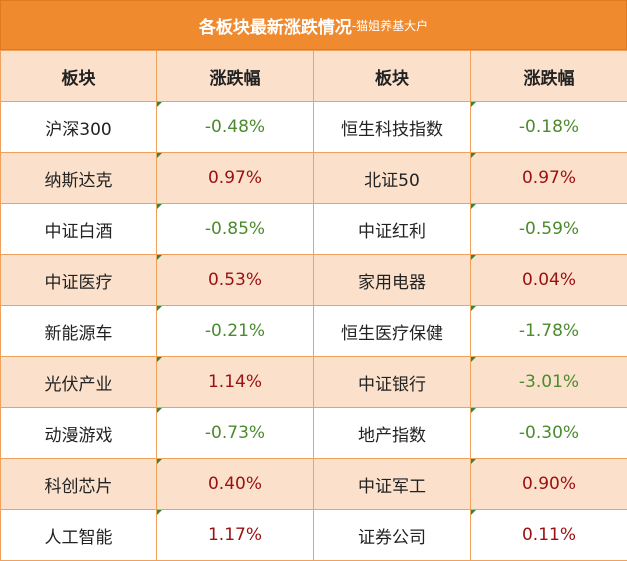  I want to click on header-sector-right: 板块, so click(392, 76).